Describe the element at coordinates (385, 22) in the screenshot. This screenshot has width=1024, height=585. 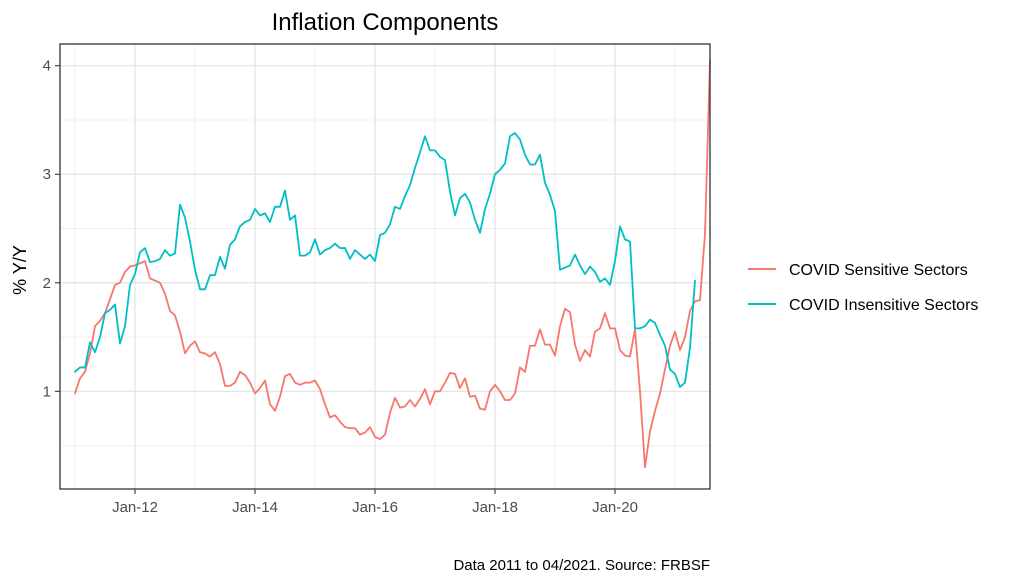
I see `chart-title: Inflation Components` at that location.